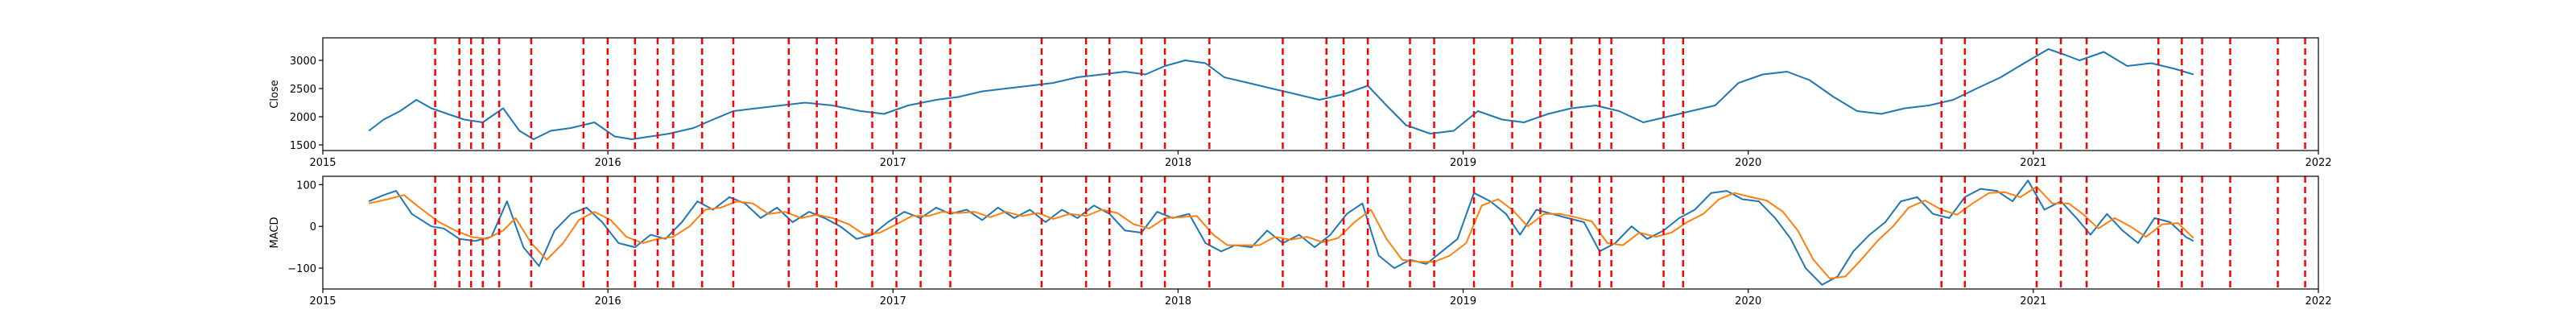 This screenshot has height=322, width=2576. What do you see at coordinates (275, 94) in the screenshot?
I see `y-axis-label: Close` at bounding box center [275, 94].